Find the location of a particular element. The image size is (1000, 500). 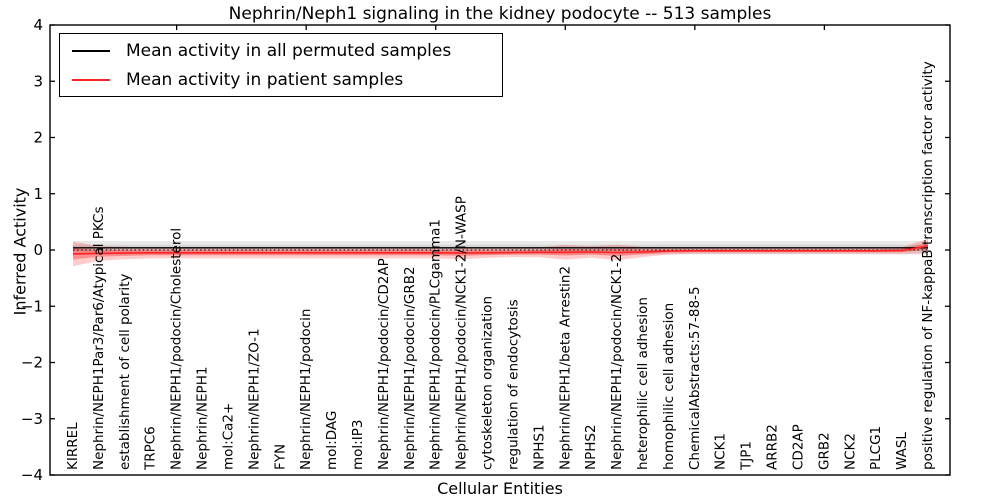

x-category-label: mol:DAG is located at coordinates (332, 440).